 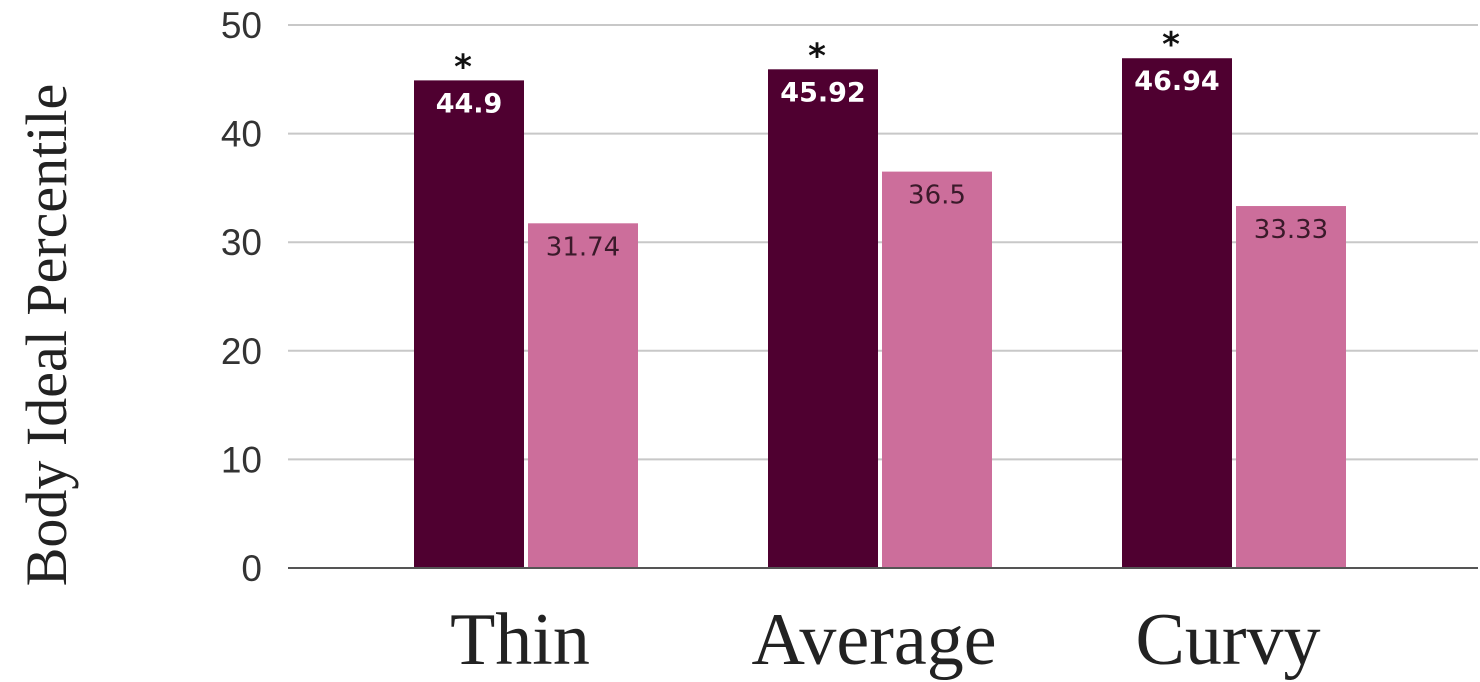 I want to click on y-axis-label: Body Ideal Percentile, so click(x=46, y=335).